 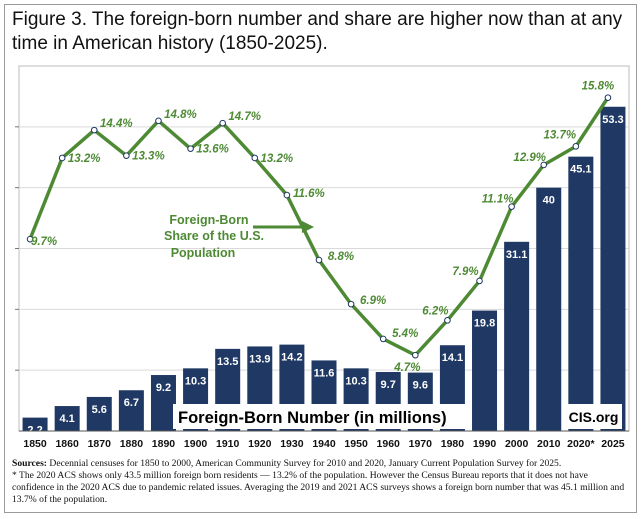 I want to click on bar-label: 53.3, so click(x=612, y=120).